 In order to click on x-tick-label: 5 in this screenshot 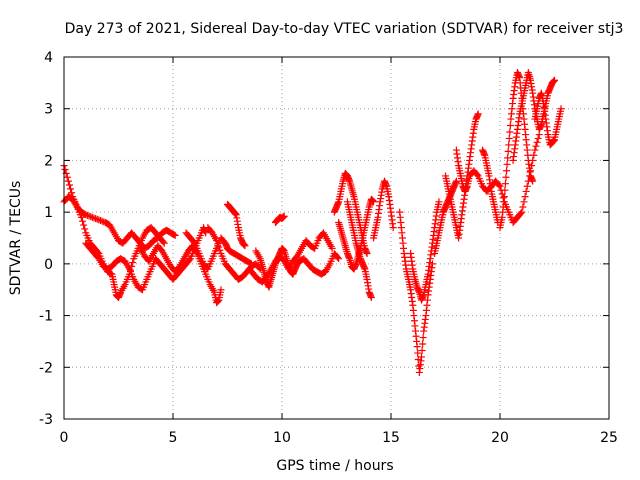, I will do `click(173, 438)`.